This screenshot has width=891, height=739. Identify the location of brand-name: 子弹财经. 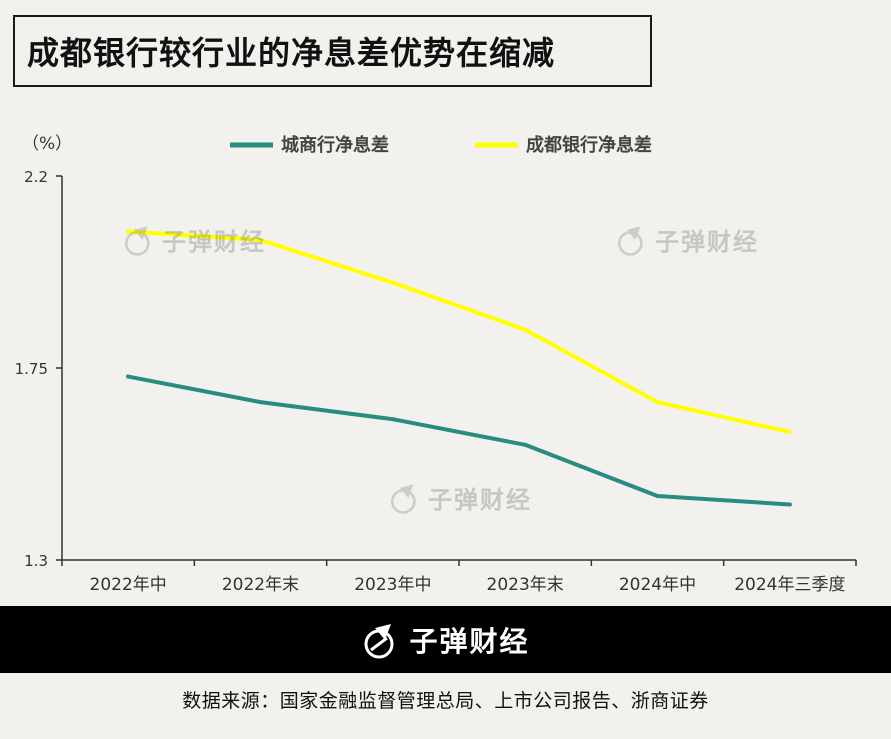
(469, 641).